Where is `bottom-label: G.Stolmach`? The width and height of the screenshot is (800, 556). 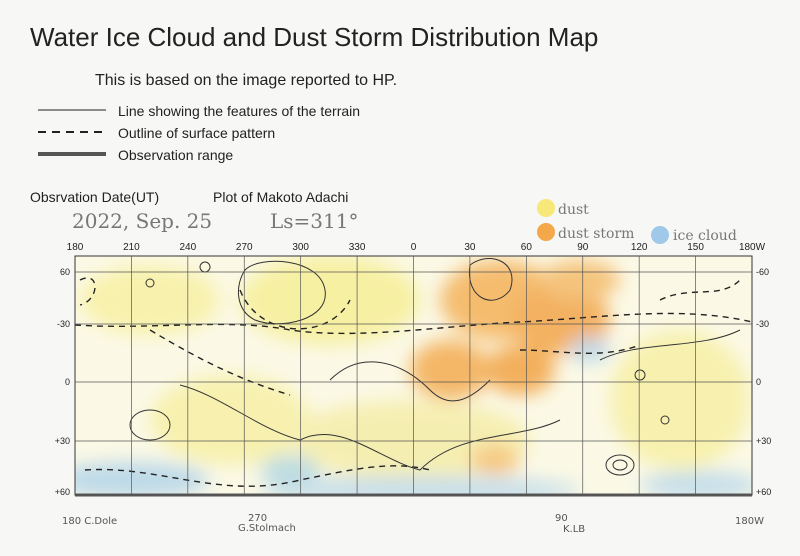 bottom-label: G.Stolmach is located at coordinates (267, 528).